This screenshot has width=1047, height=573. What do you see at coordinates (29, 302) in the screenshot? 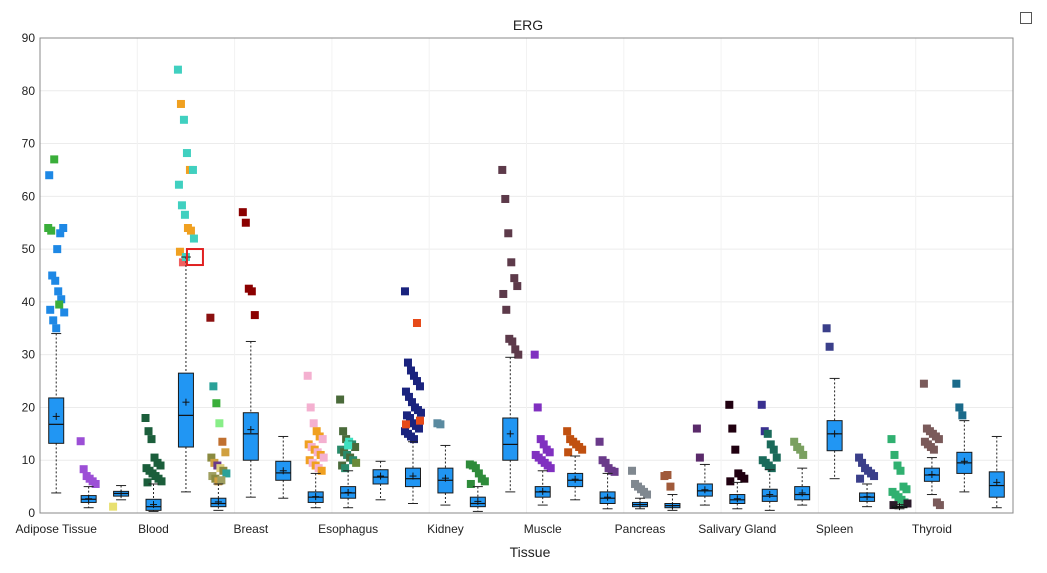
I see `y-tick-label: 40` at bounding box center [29, 302].